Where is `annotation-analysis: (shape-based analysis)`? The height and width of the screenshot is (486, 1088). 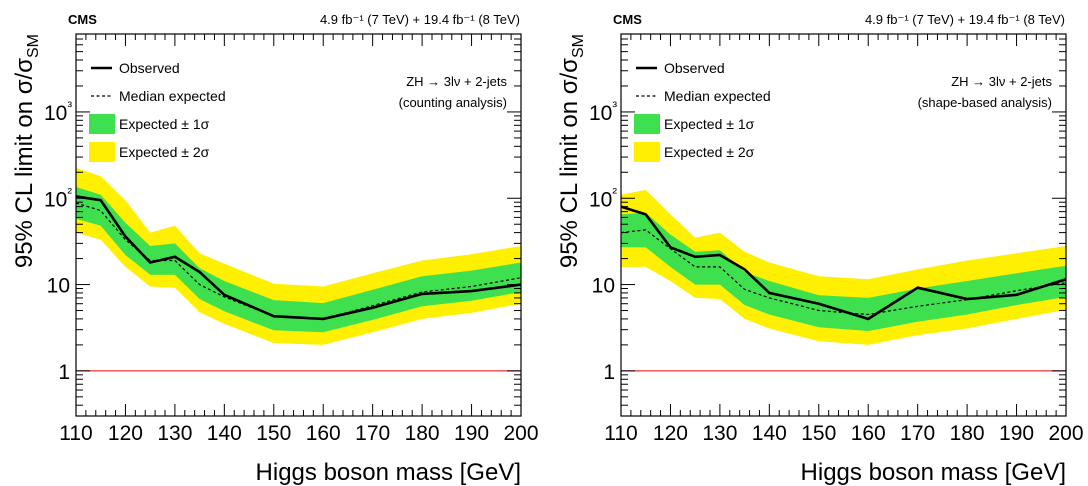
annotation-analysis: (shape-based analysis) is located at coordinates (985, 102).